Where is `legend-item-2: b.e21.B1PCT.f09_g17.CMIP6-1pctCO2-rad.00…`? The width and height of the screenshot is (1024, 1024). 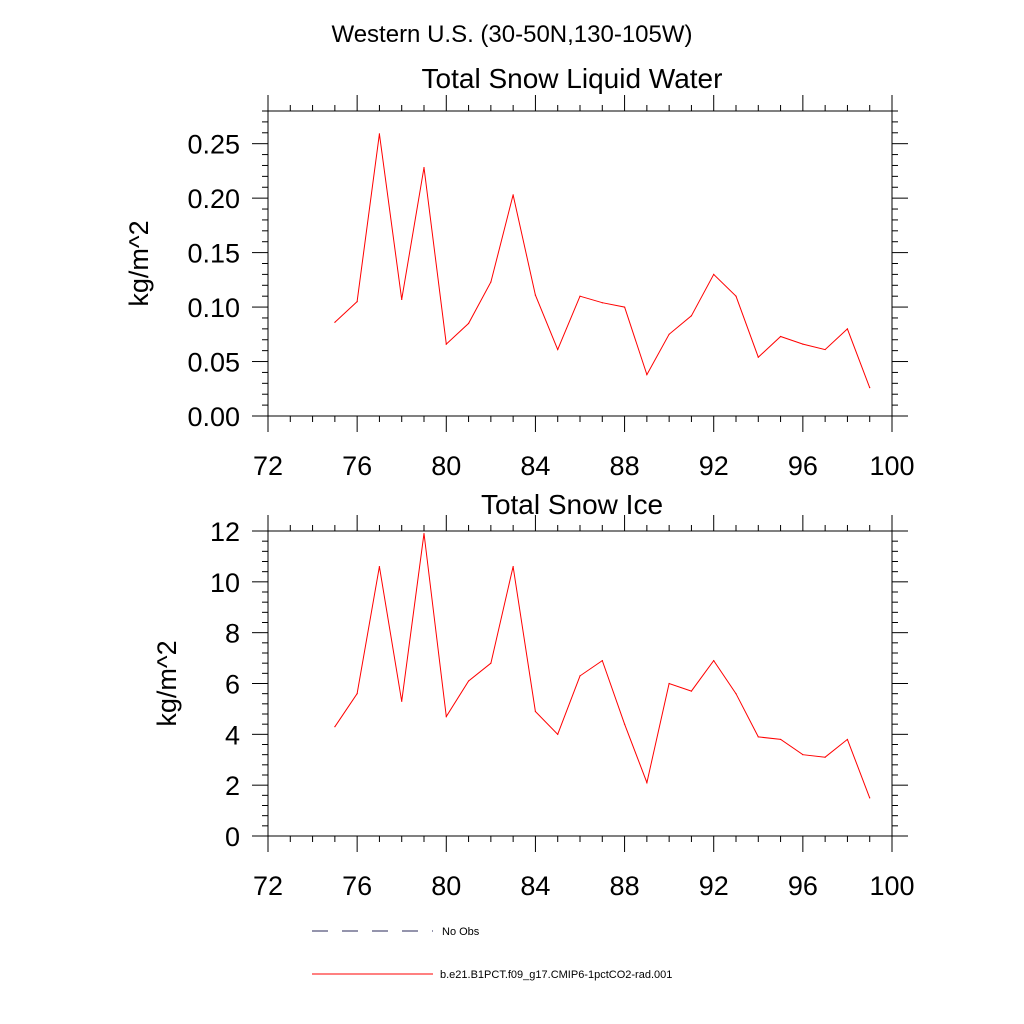 legend-item-2: b.e21.B1PCT.f09_g17.CMIP6-1pctCO2-rad.00… is located at coordinates (492, 975).